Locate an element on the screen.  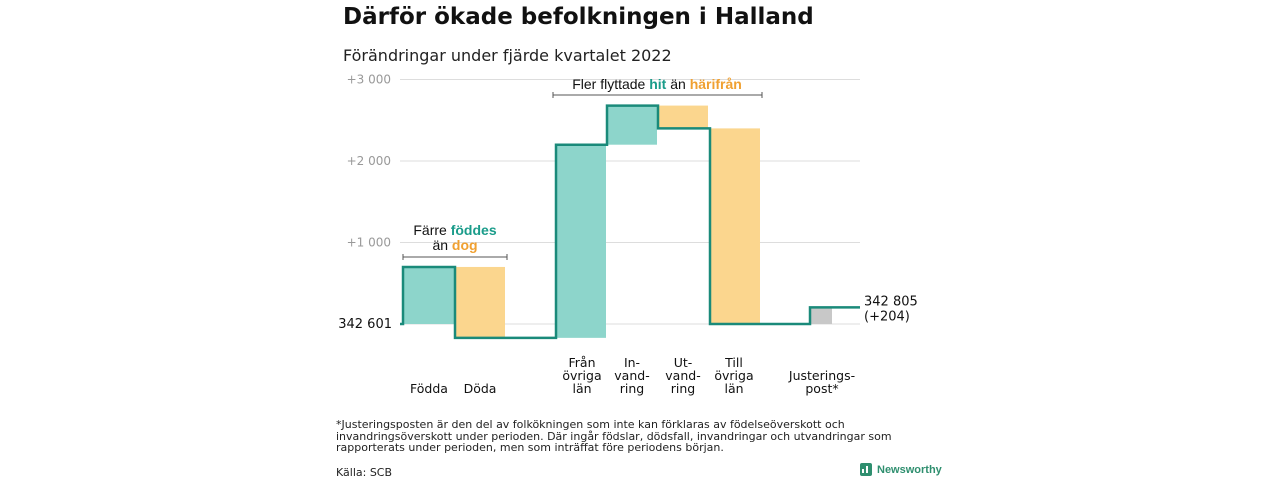
end-value-label: 342 805 is located at coordinates (891, 301).